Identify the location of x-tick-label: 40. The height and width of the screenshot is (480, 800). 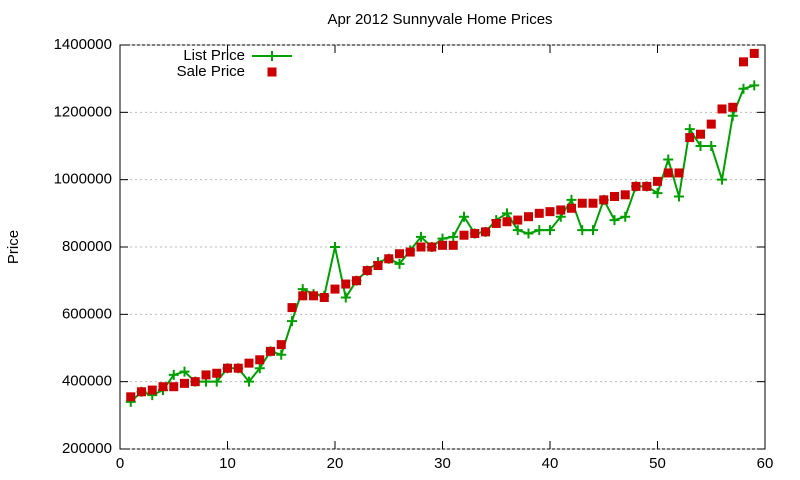
(550, 463).